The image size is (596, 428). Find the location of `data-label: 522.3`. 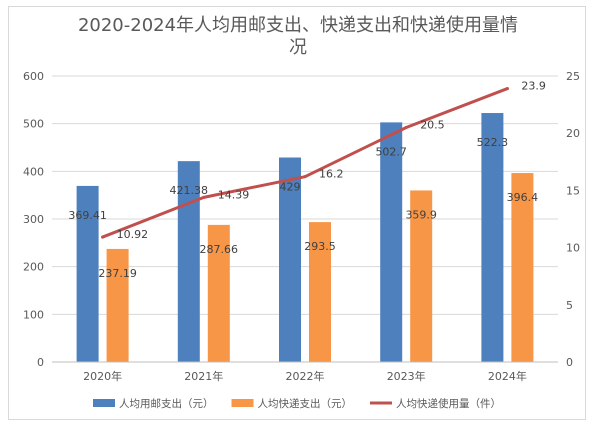

data-label: 522.3 is located at coordinates (493, 142).